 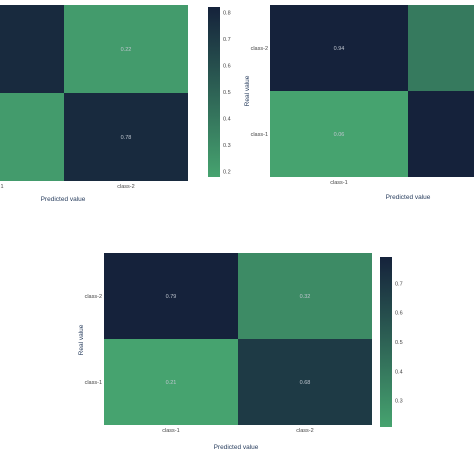 I want to click on cell-value-label: 0.68, so click(x=305, y=383).